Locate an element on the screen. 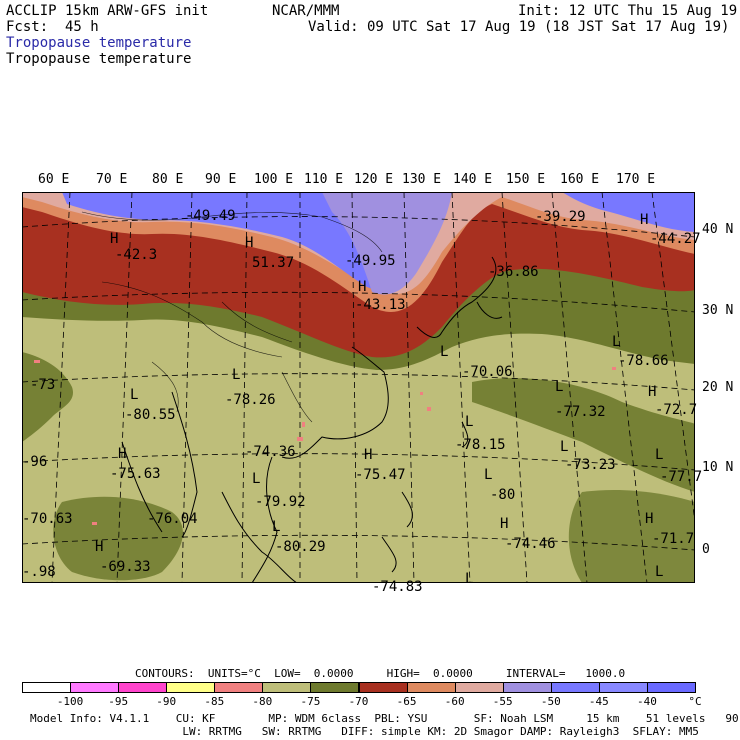 The image size is (740, 740). colorbar-label: -85 is located at coordinates (214, 701).